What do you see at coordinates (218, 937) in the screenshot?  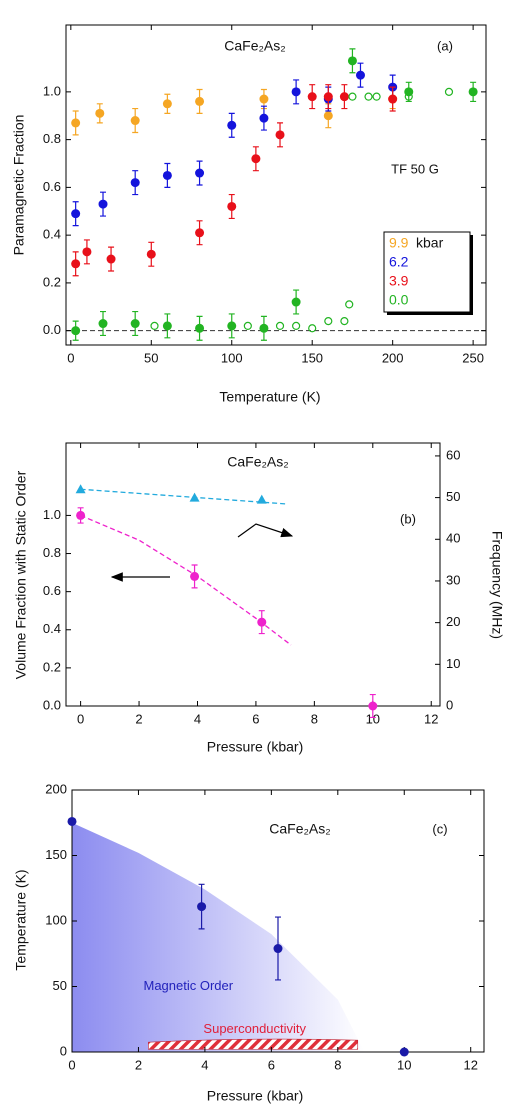 I see `magnetic-region` at bounding box center [218, 937].